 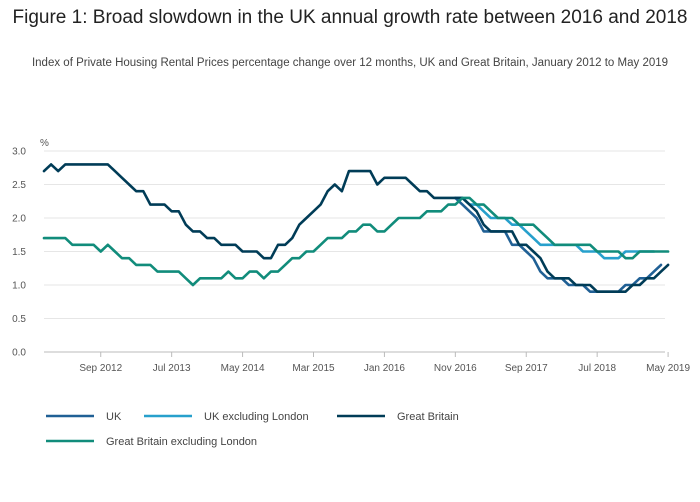 I want to click on x-tick-label: May 2019, so click(x=668, y=368).